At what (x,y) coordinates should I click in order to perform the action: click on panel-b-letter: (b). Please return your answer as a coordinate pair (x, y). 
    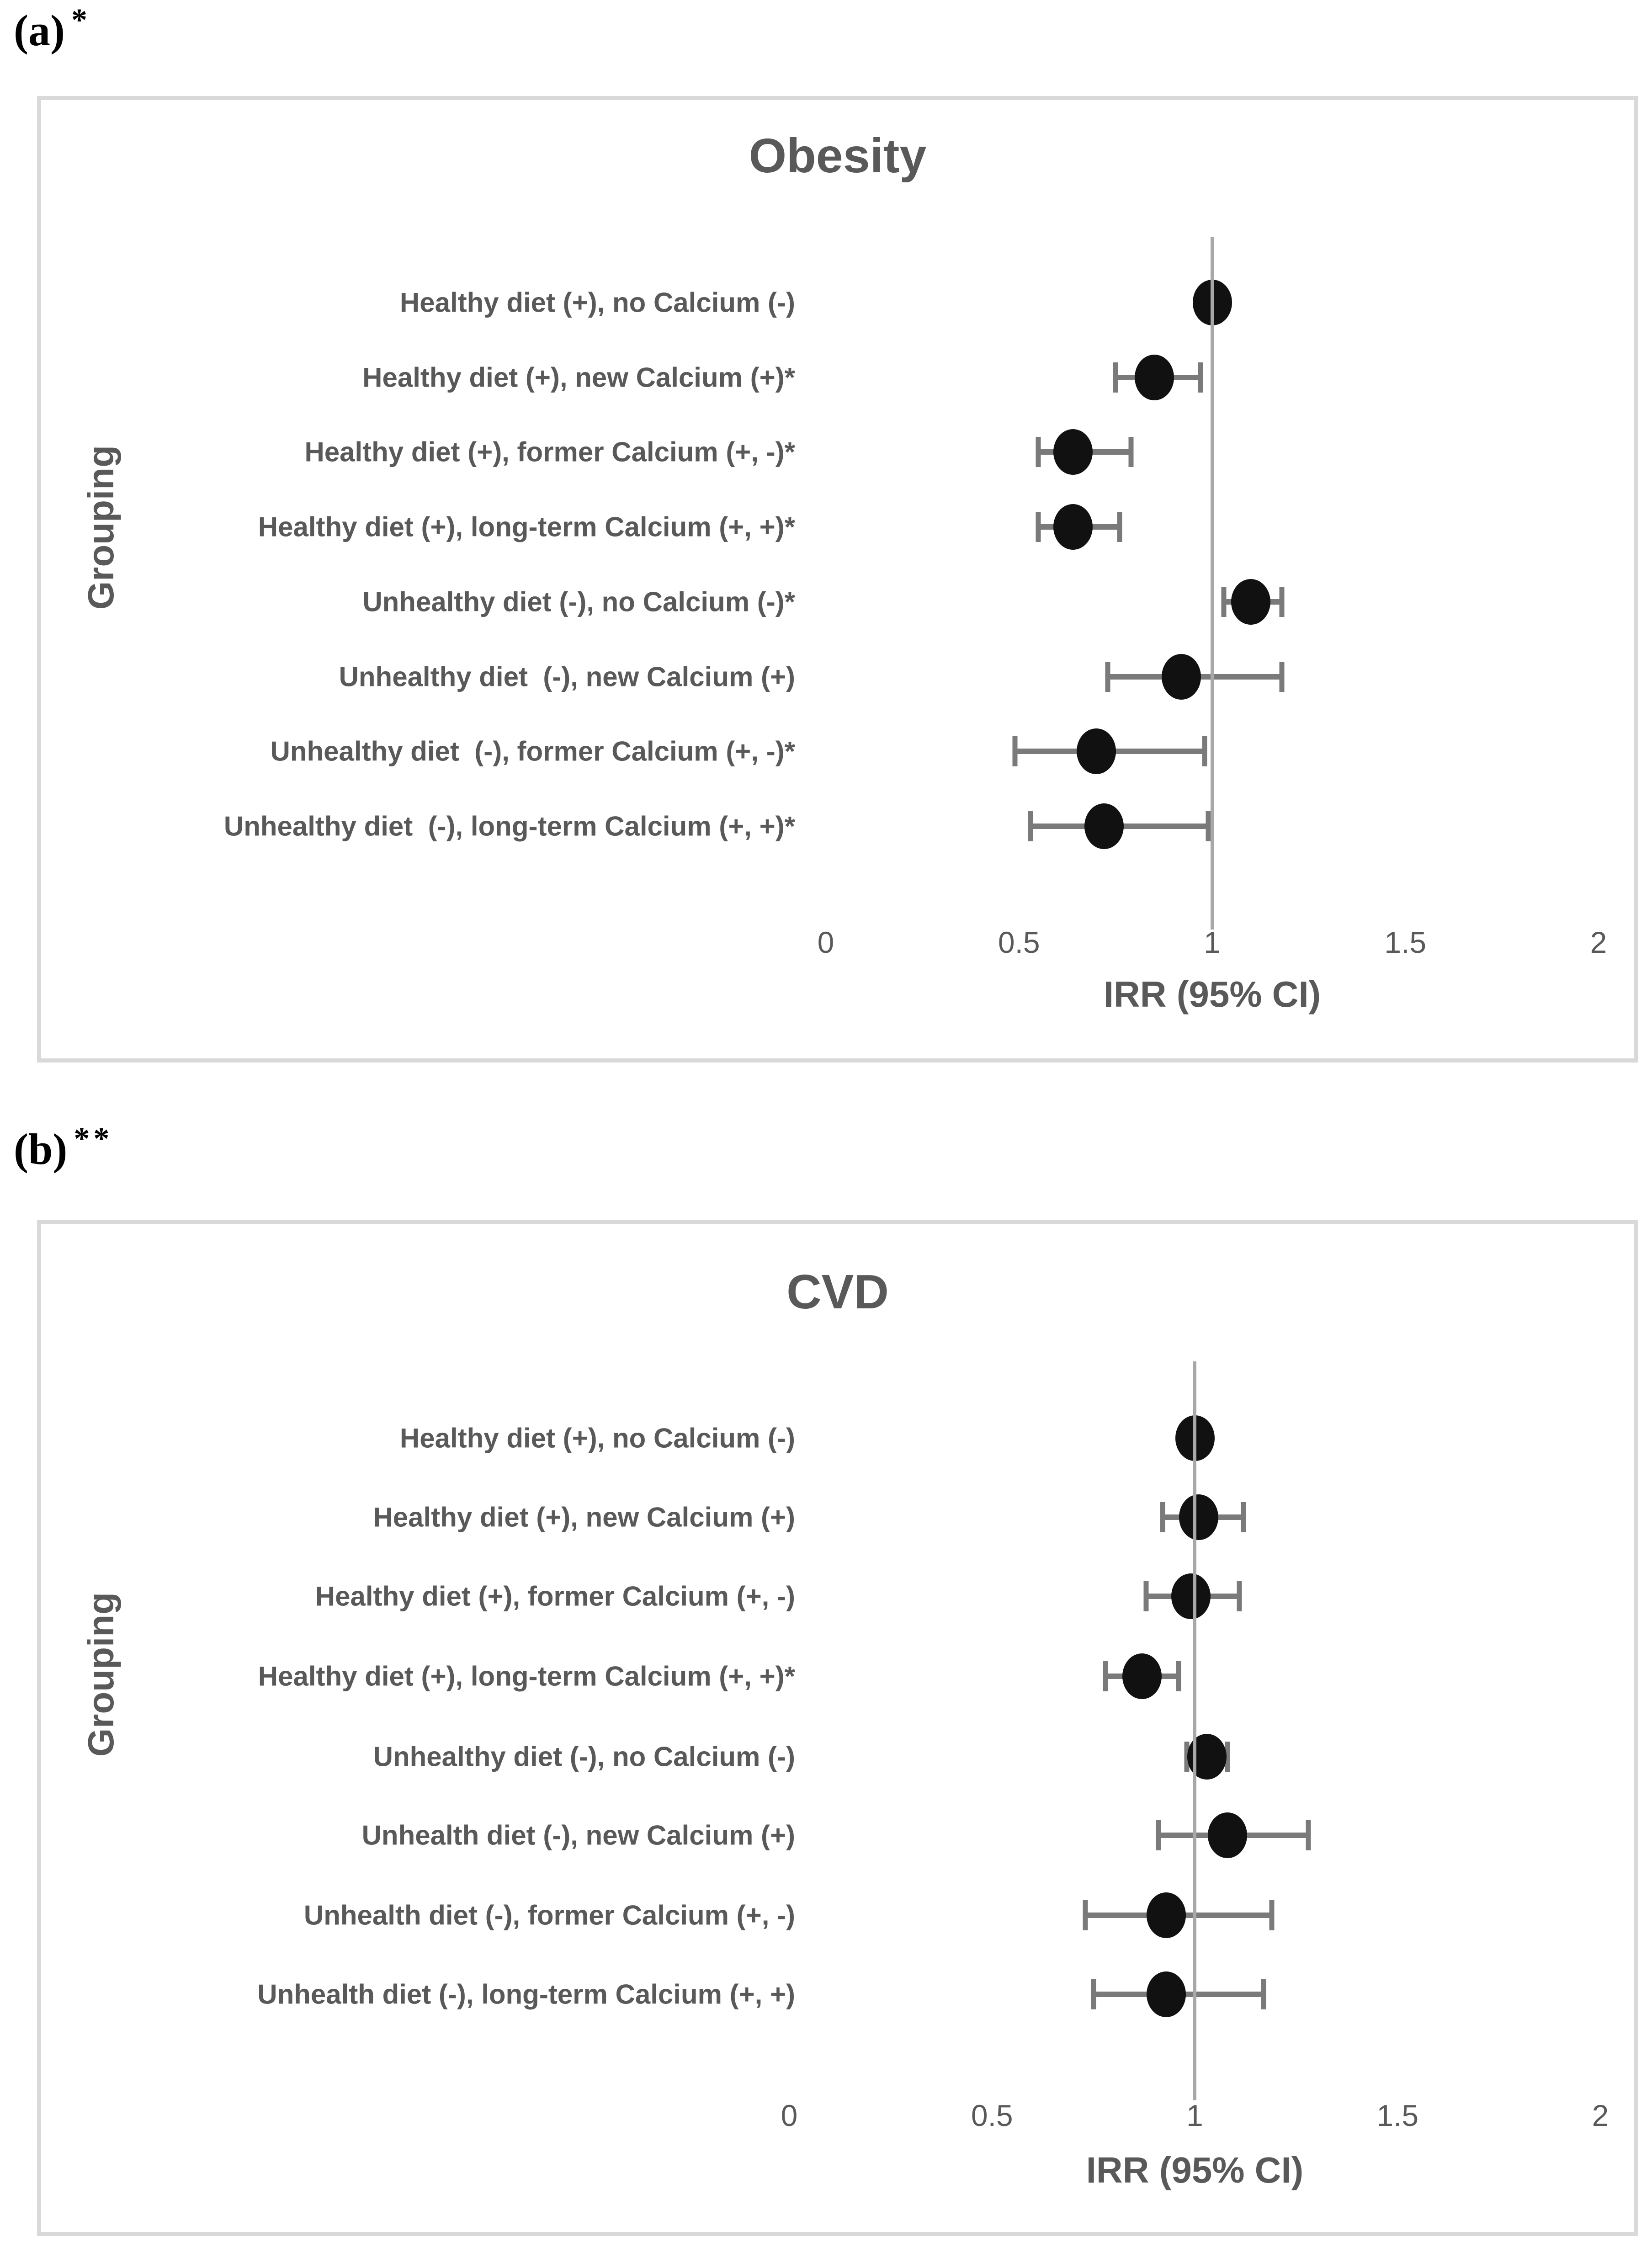
    Looking at the image, I should click on (41, 1149).